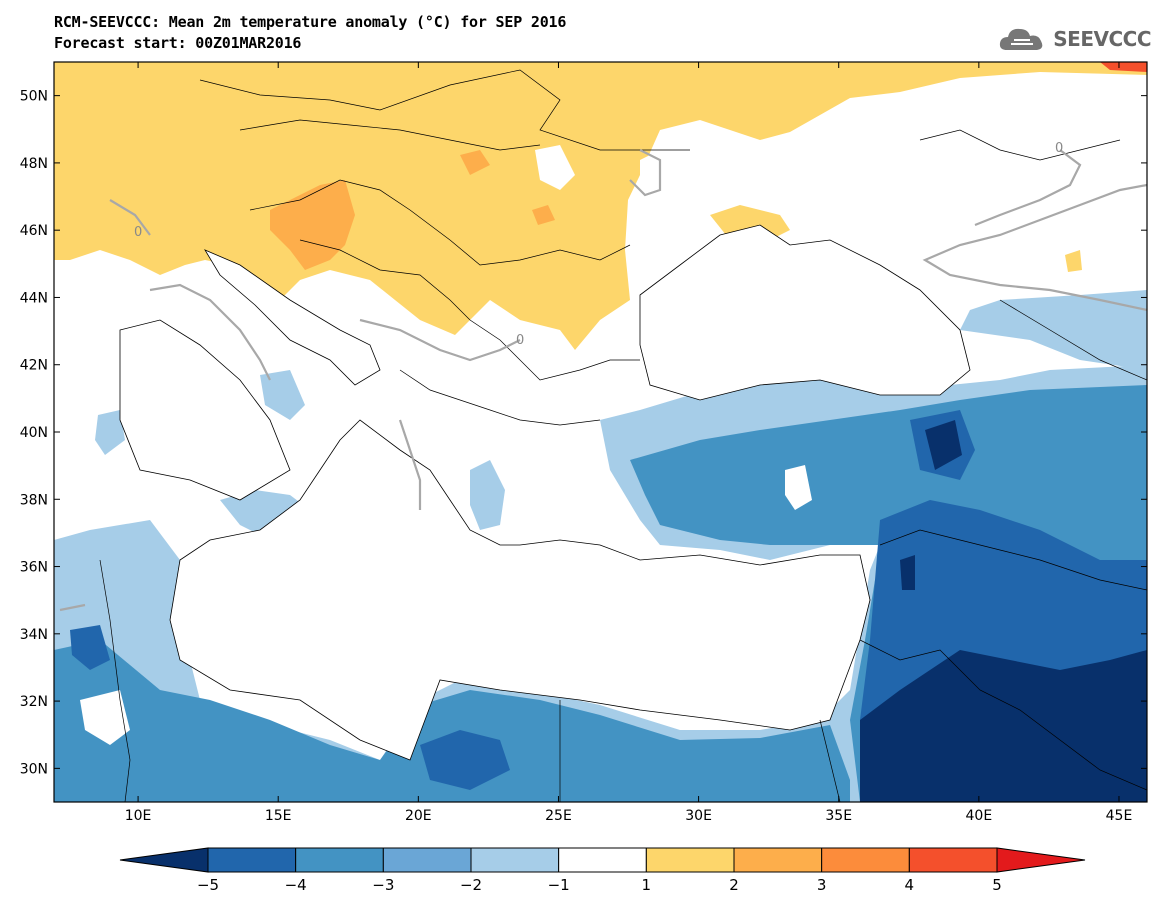 This screenshot has height=907, width=1165. I want to click on lat-tick-label: 42N, so click(34, 366).